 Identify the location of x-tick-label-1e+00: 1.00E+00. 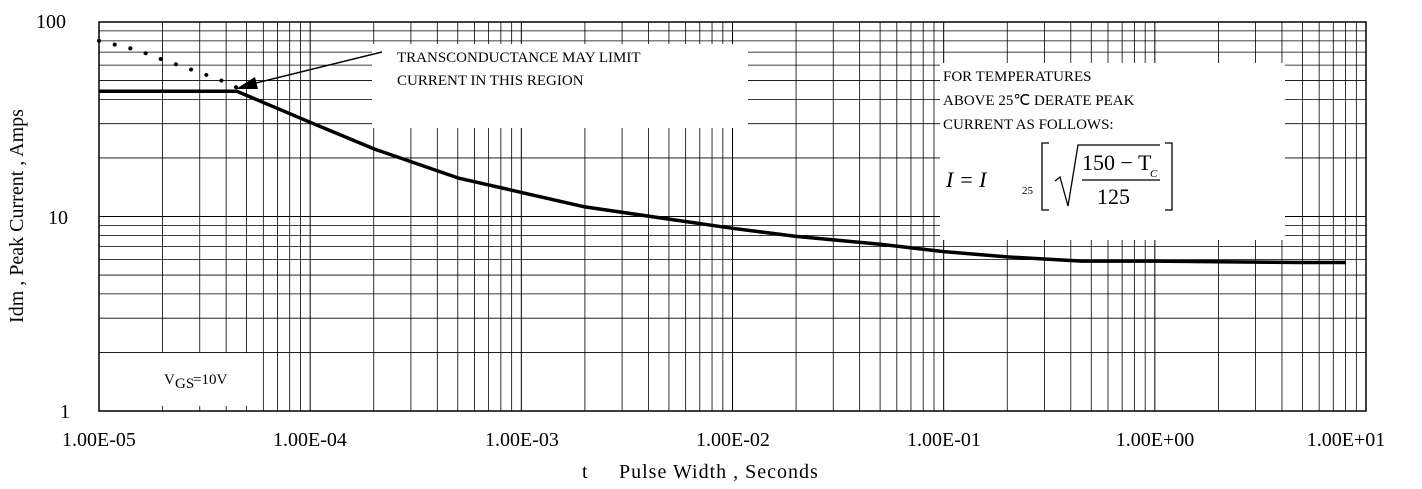
(1155, 440).